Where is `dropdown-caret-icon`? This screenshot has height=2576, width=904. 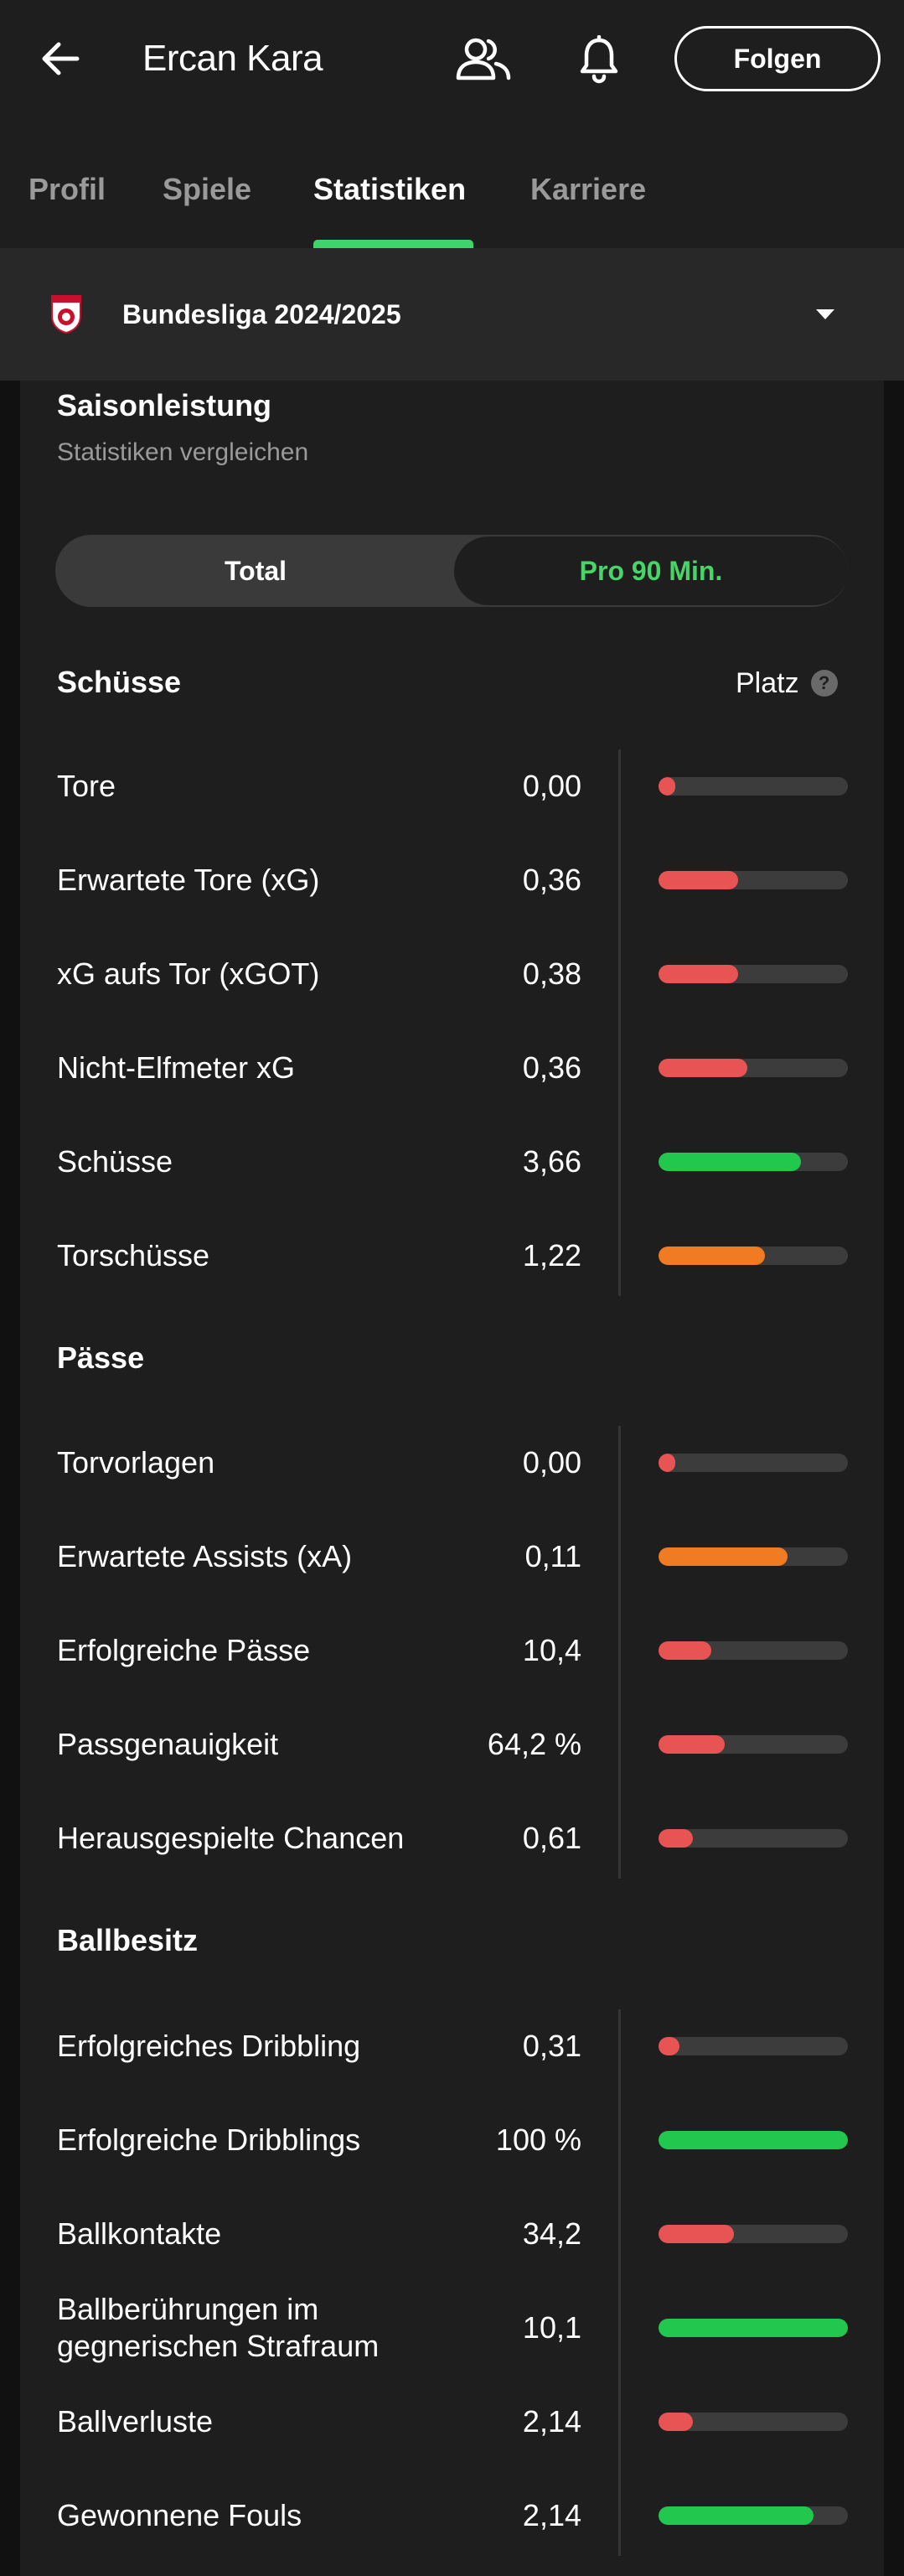 dropdown-caret-icon is located at coordinates (825, 314).